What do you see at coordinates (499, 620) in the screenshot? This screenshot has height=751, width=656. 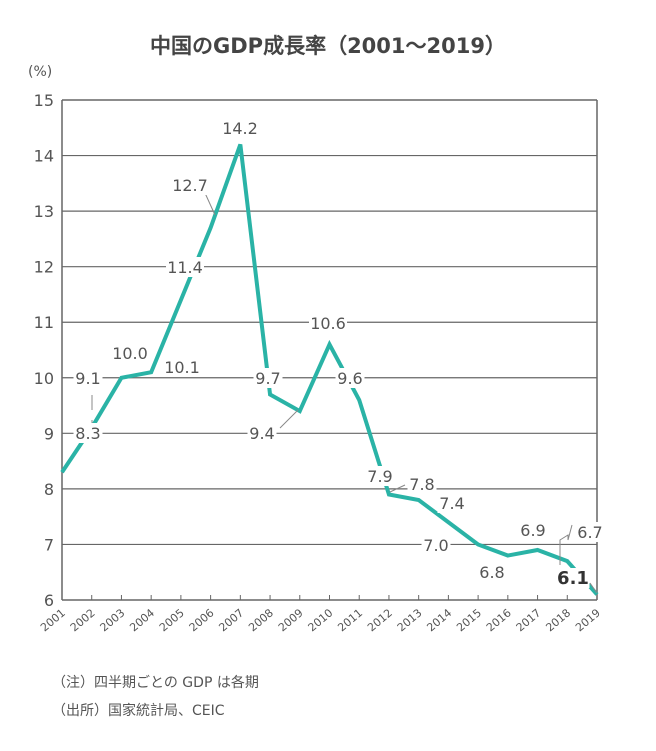 I see `x-tick-label: 2016` at bounding box center [499, 620].